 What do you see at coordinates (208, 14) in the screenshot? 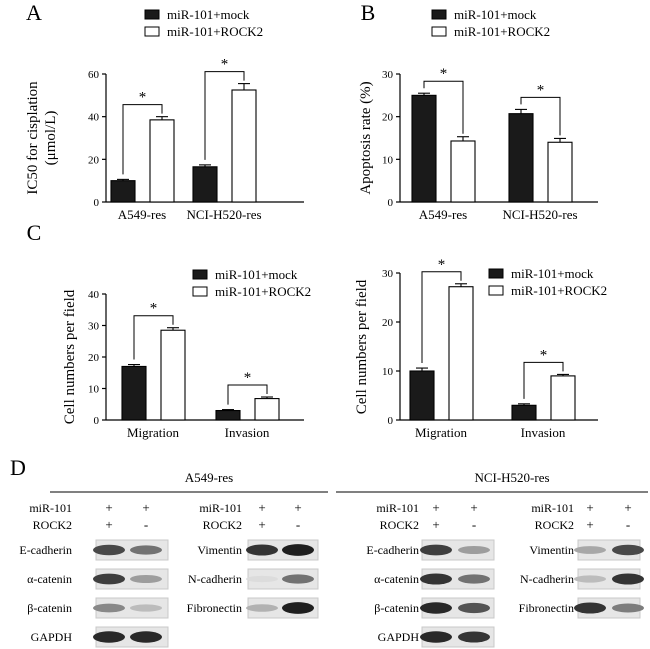
I see `chart0-legend-label-mock: miR-101+mock` at bounding box center [208, 14].